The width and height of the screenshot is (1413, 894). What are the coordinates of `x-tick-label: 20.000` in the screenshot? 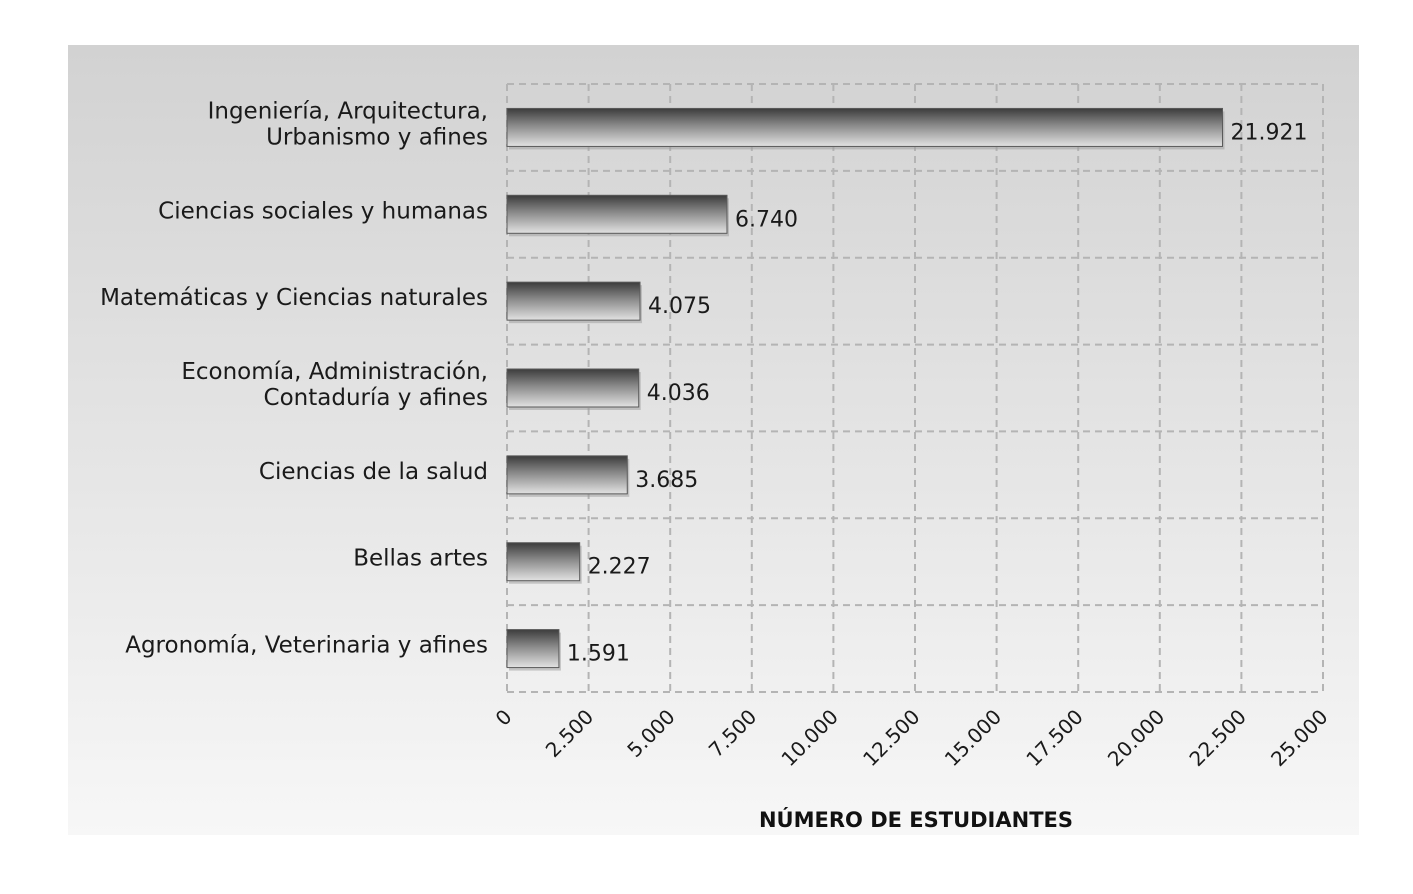 It's located at (1136, 738).